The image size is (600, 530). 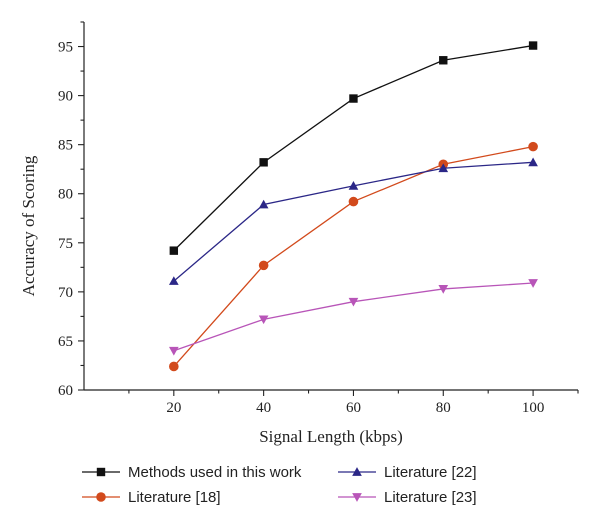 I want to click on legend-label: Methods used in this work, so click(x=215, y=472).